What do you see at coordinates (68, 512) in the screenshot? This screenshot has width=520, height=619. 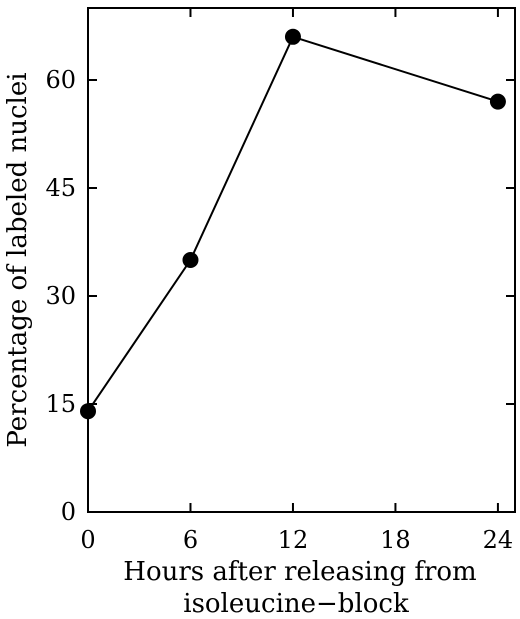 I see `y-tick-label-0: 0` at bounding box center [68, 512].